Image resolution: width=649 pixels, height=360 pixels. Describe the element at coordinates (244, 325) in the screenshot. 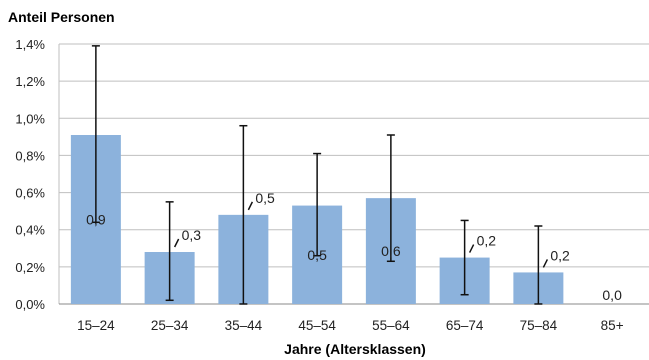

I see `x-tick-label: 35–44` at that location.